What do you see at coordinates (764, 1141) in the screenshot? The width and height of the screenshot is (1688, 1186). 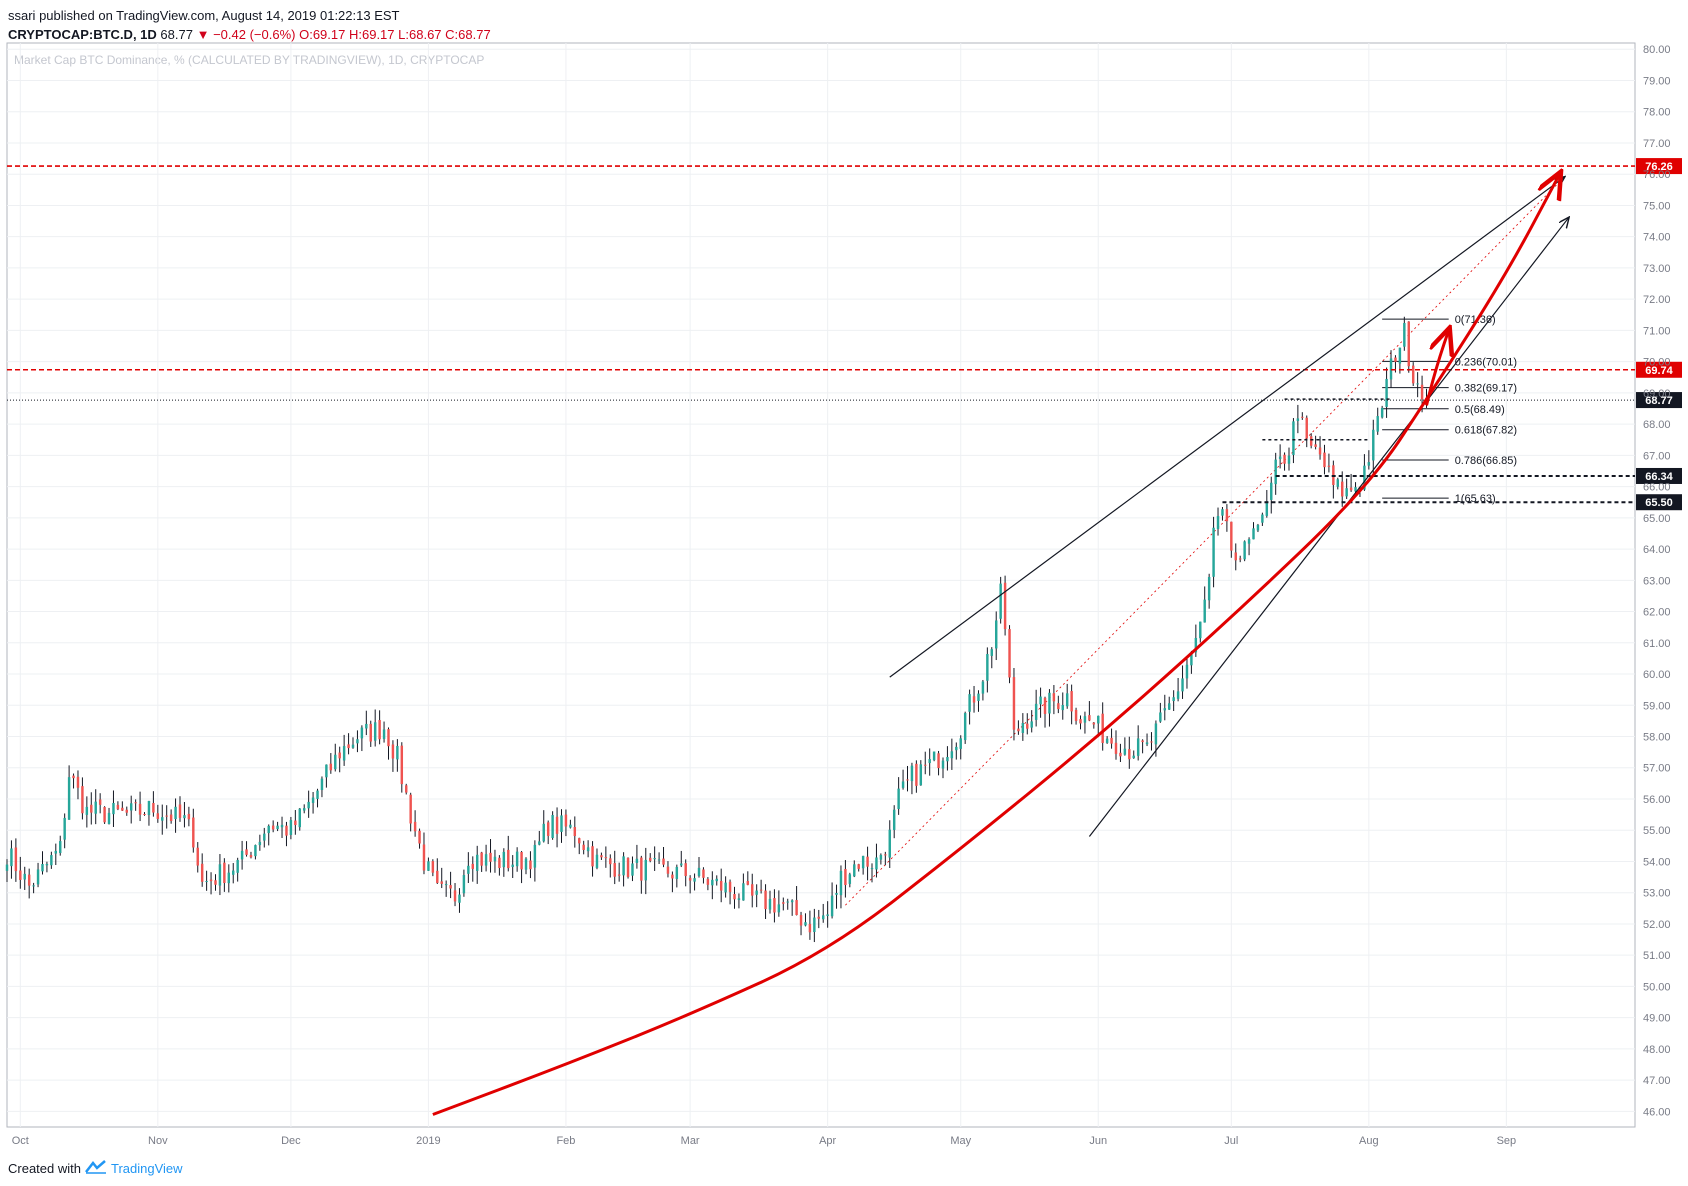 I see `time-axis: Oct Nov Dec 2019 Feb Mar Apr May Jun Jul Aug Sep` at bounding box center [764, 1141].